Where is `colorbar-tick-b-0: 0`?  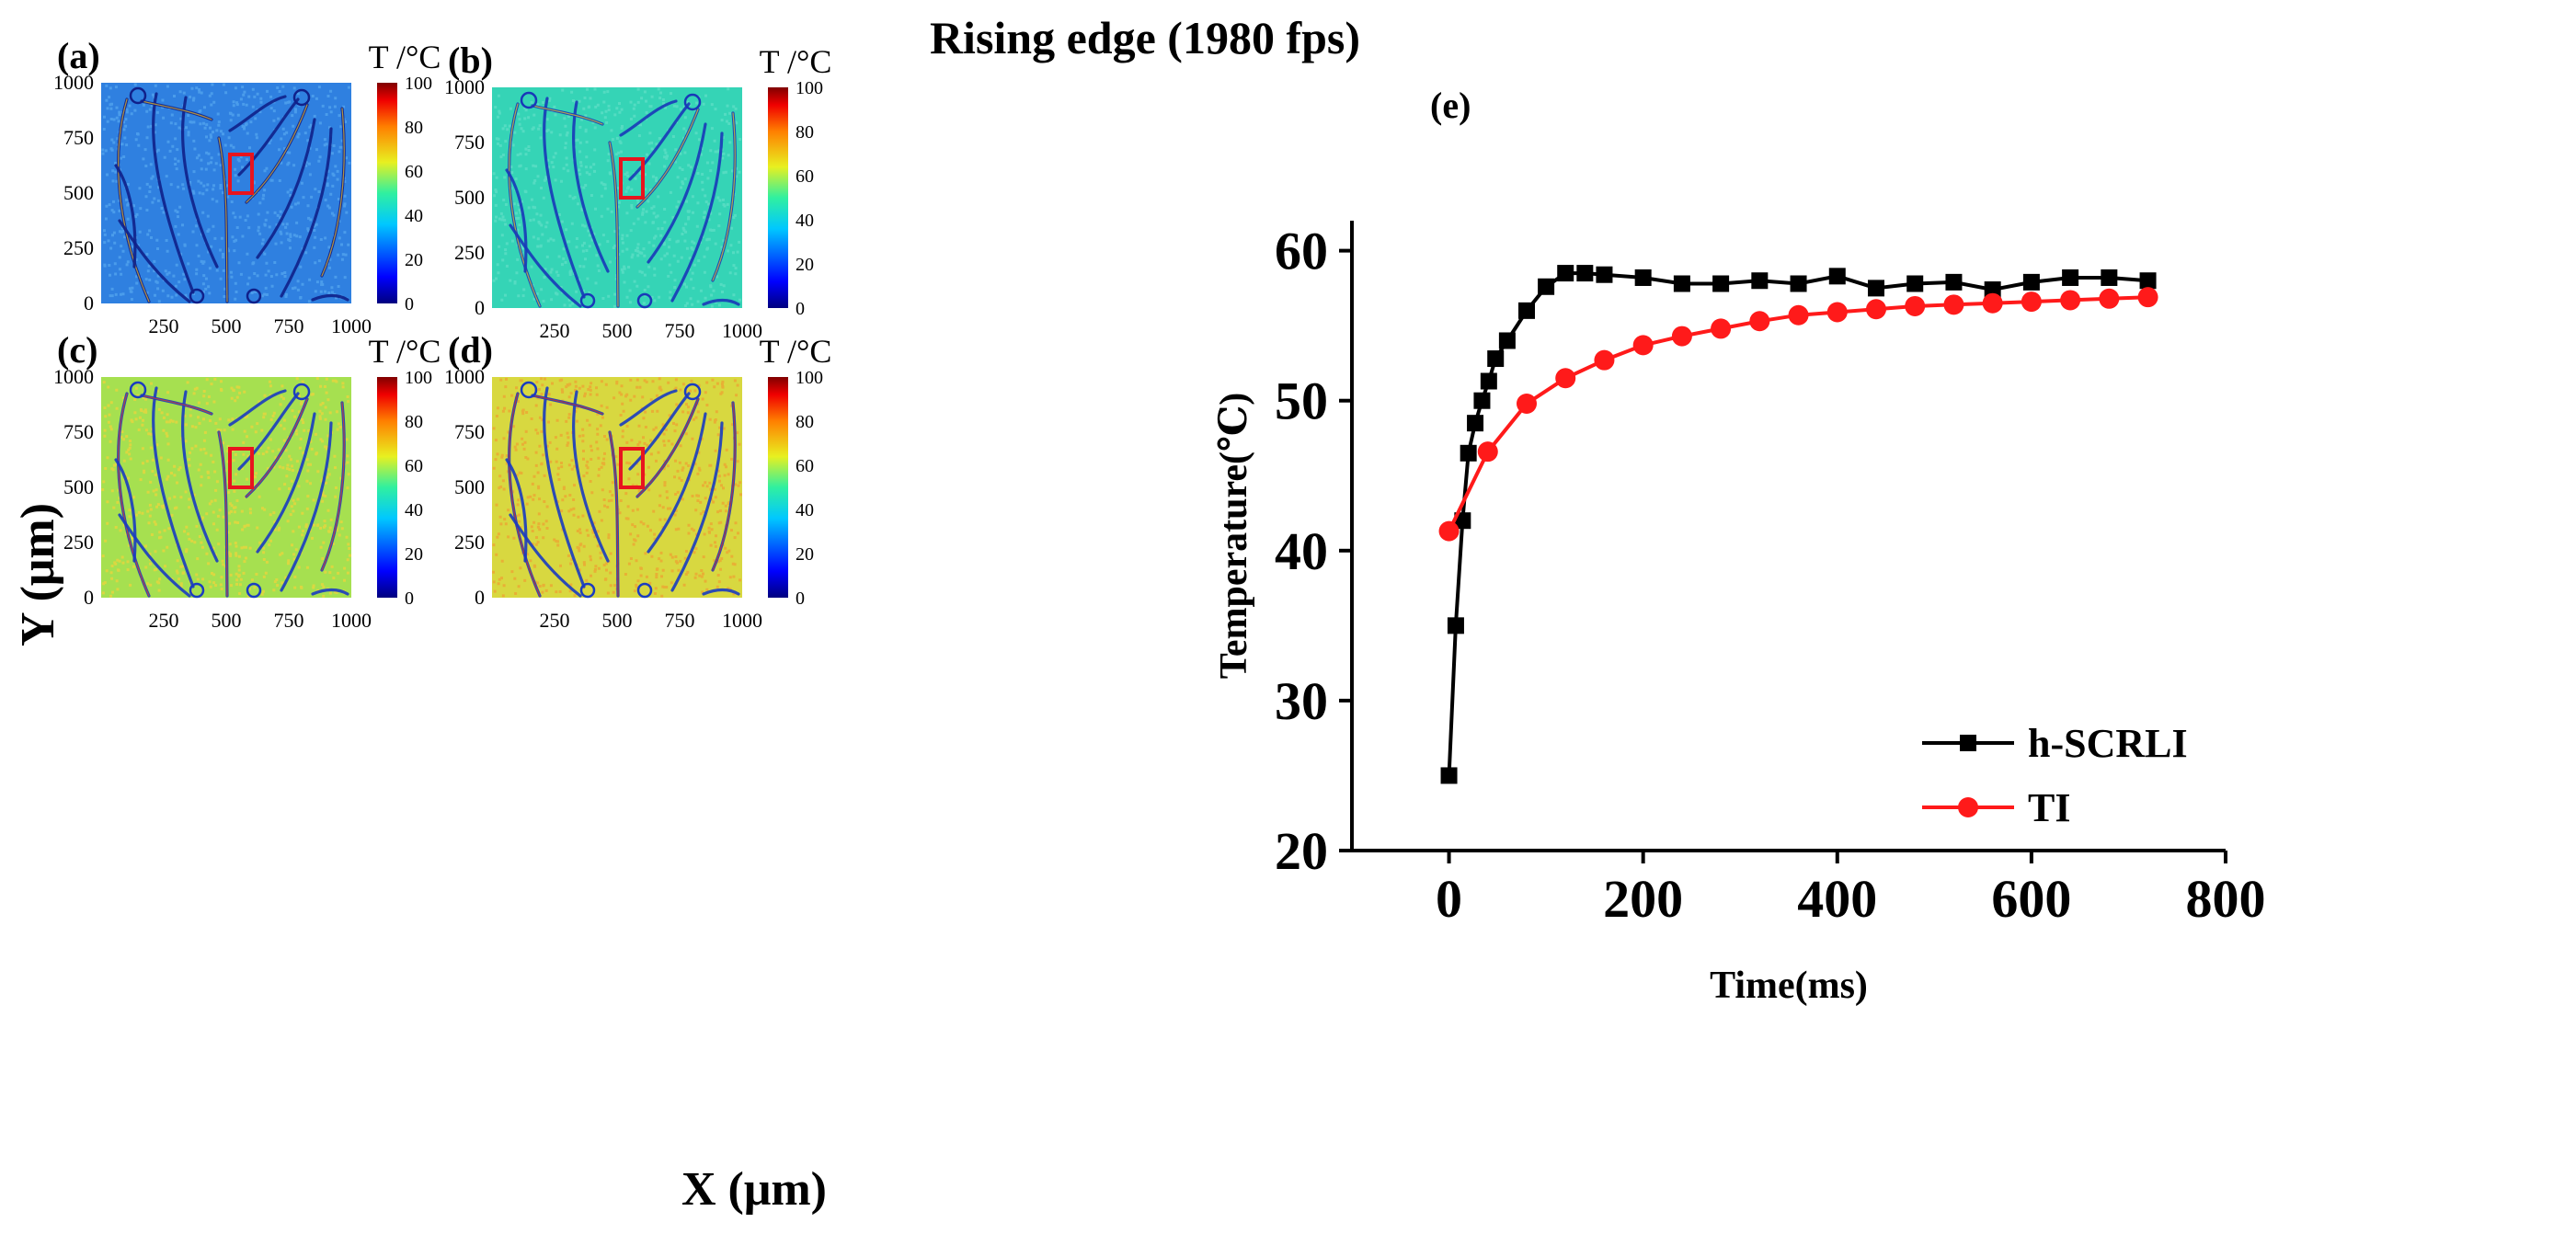 colorbar-tick-b-0: 0 is located at coordinates (801, 309).